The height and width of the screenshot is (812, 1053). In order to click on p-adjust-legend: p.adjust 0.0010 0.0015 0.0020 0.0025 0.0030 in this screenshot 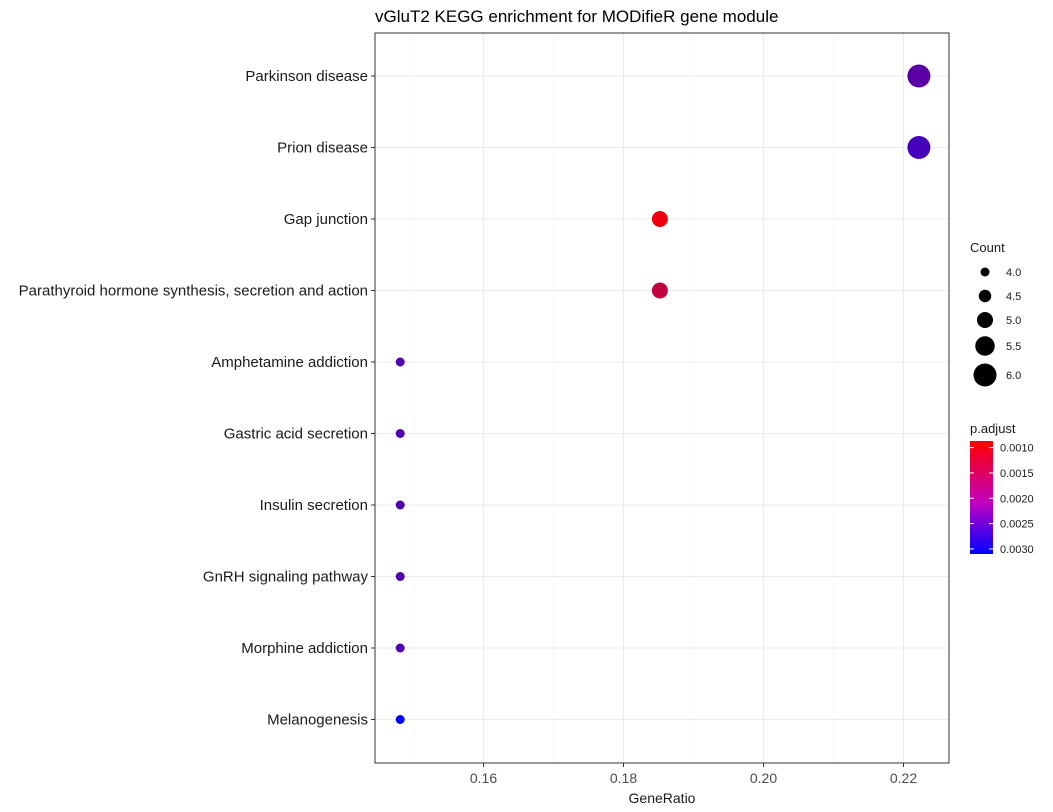, I will do `click(1002, 488)`.